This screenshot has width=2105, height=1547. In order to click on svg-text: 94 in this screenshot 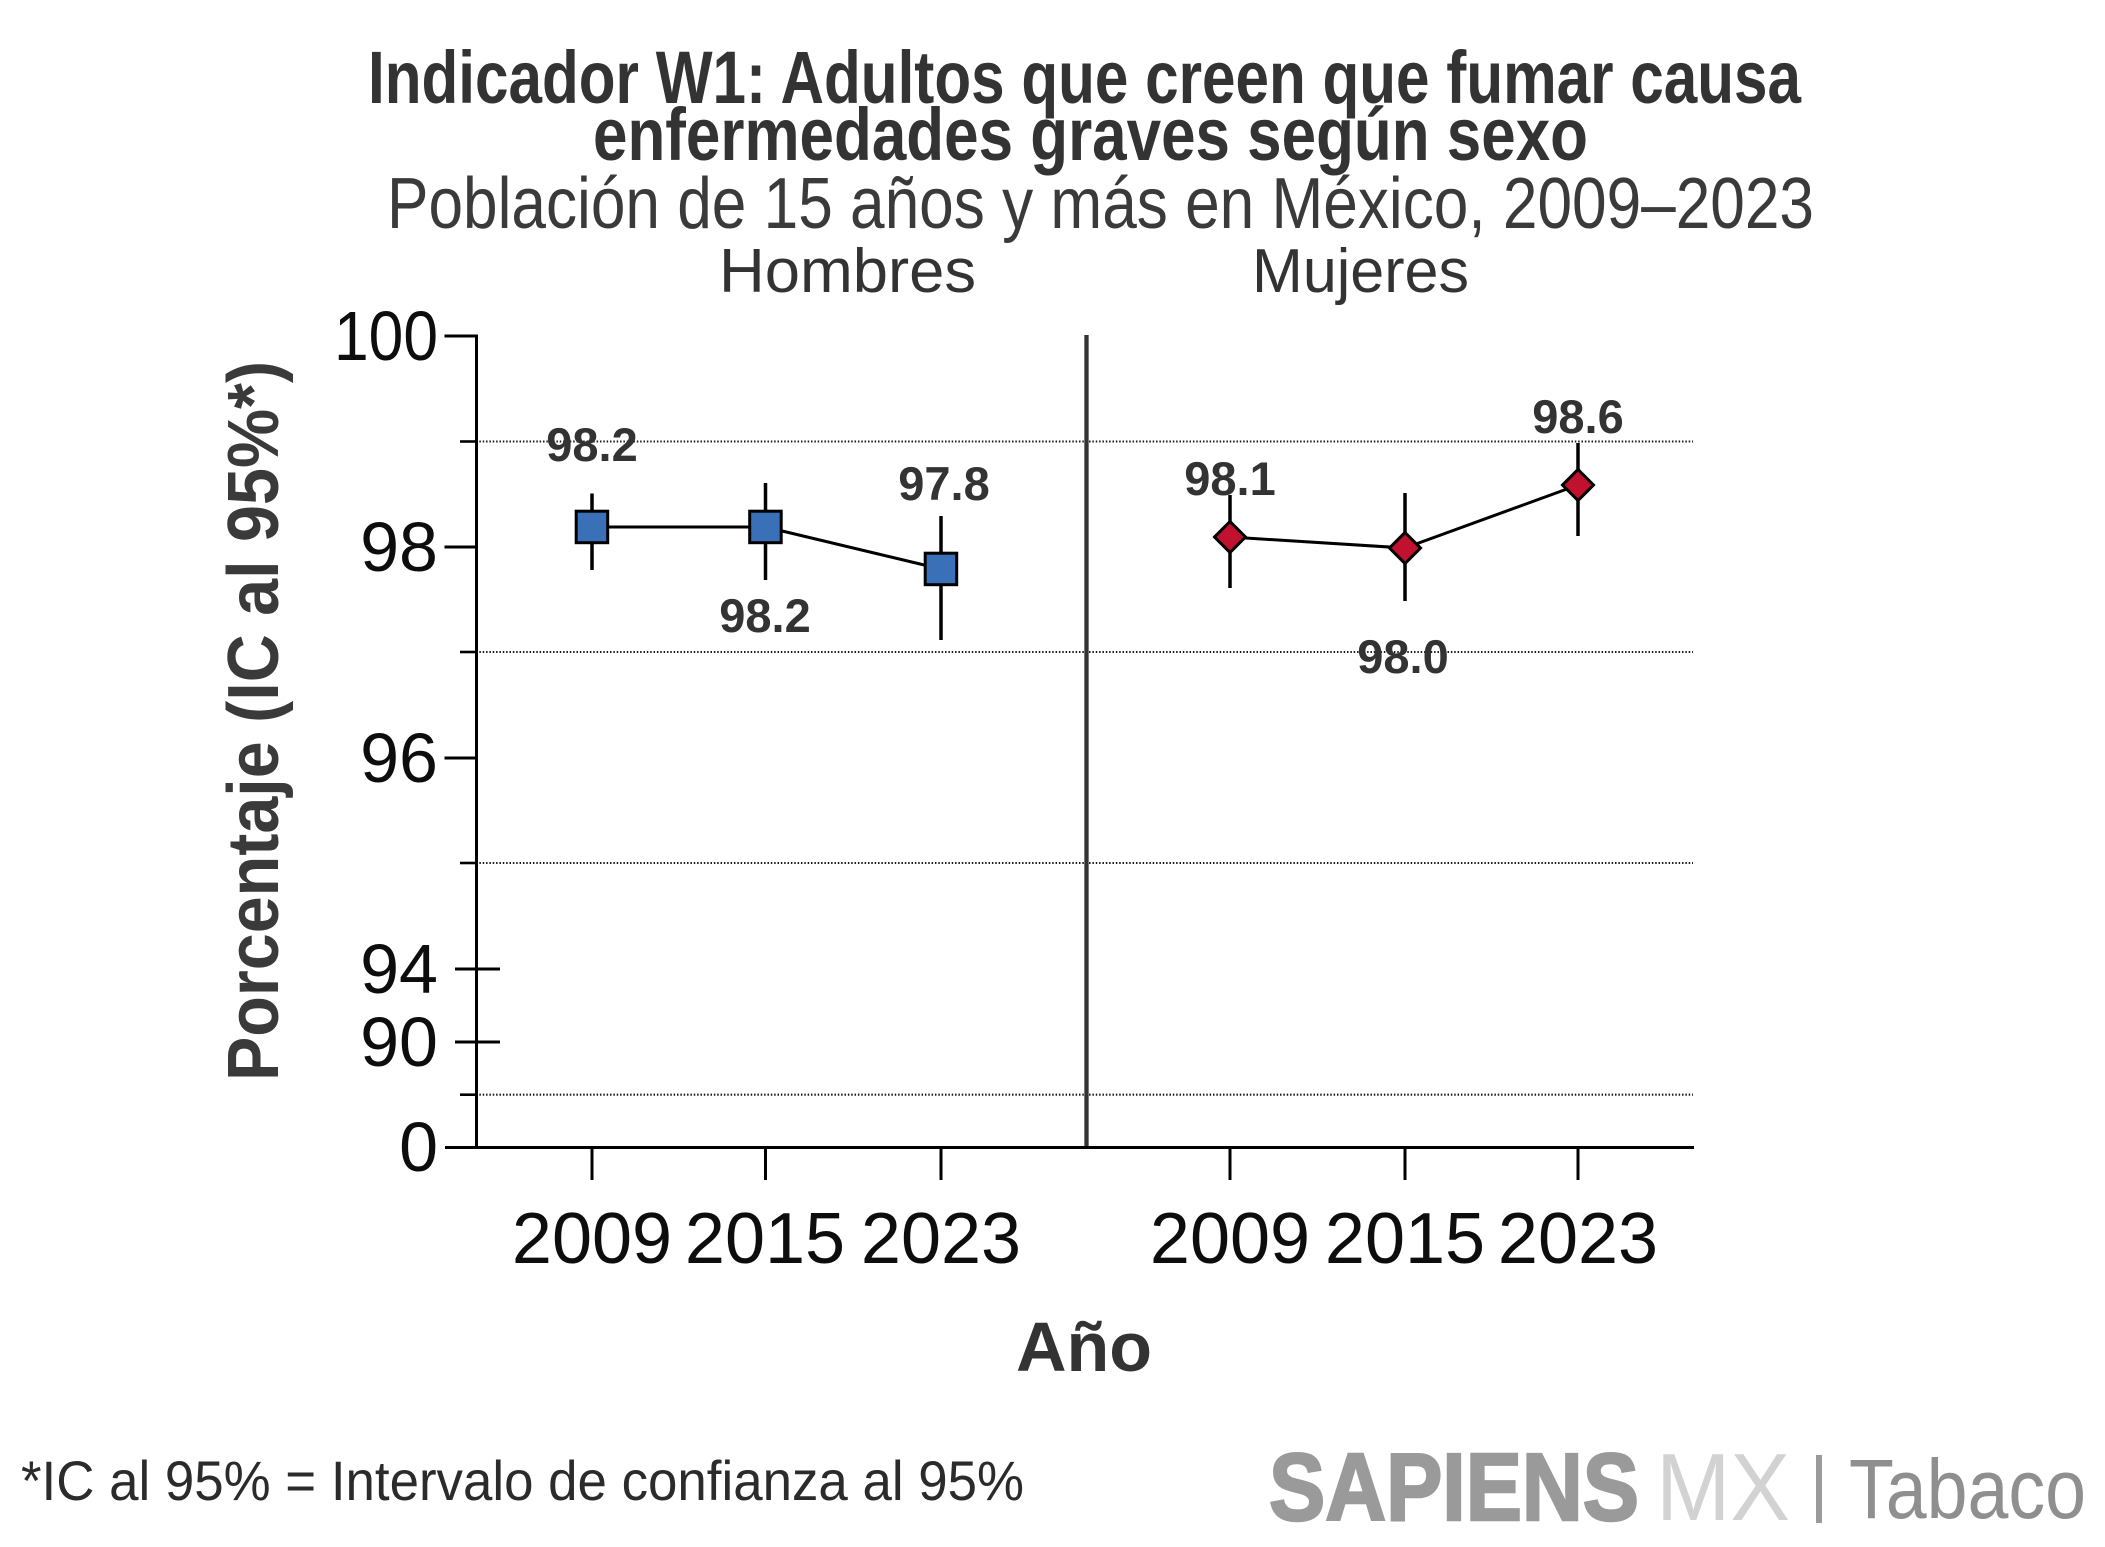, I will do `click(399, 969)`.